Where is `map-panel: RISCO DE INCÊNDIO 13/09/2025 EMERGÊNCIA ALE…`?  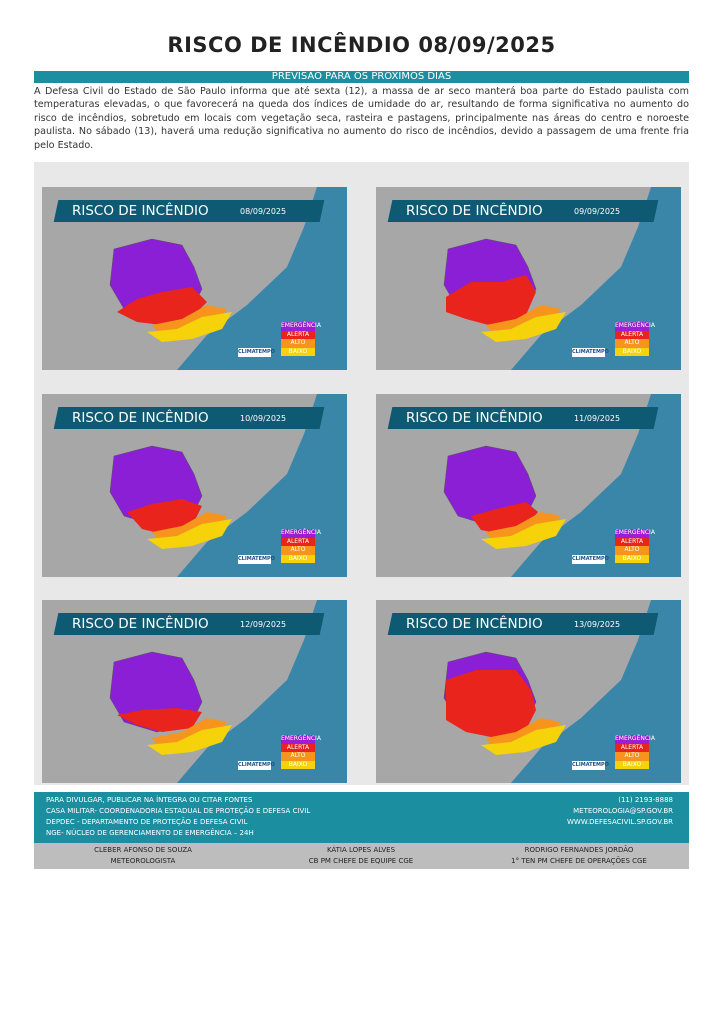 map-panel: RISCO DE INCÊNDIO 13/09/2025 EMERGÊNCIA ALE… is located at coordinates (528, 691).